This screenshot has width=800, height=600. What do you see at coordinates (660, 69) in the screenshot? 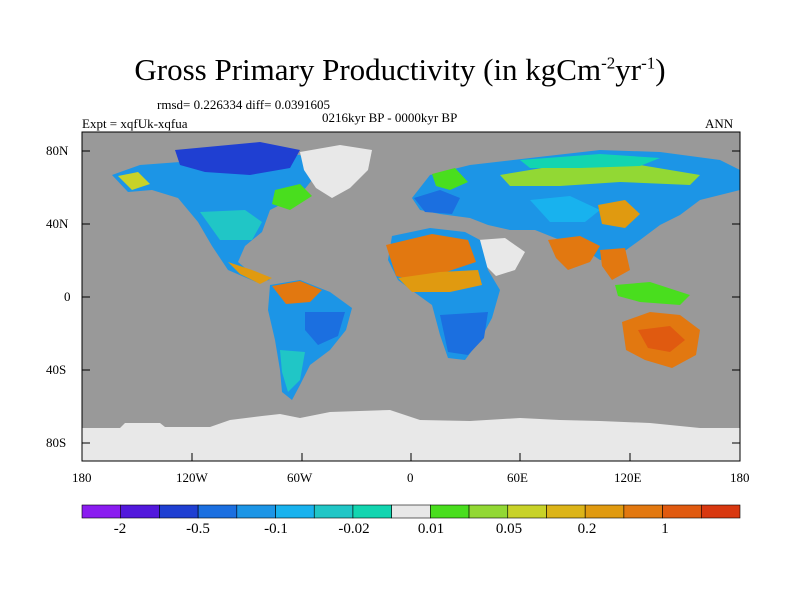
I see `title-end: )` at bounding box center [660, 69].